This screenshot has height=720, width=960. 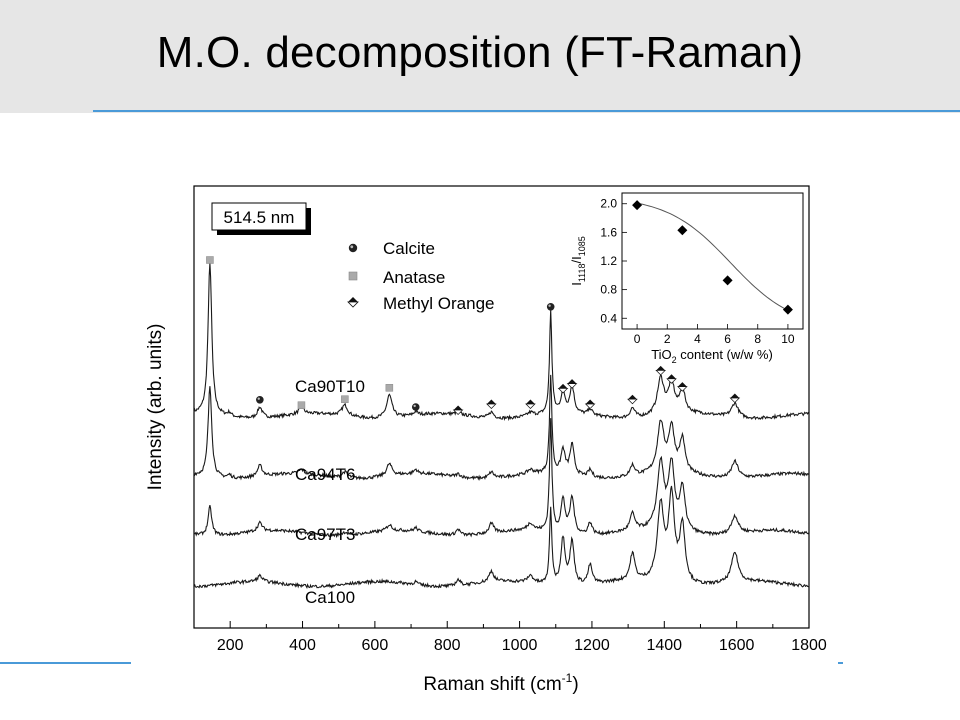 I want to click on x-axis-ticks: 200 400 600 800 1000 1200 1400 1600 1800, so click(x=510, y=637).